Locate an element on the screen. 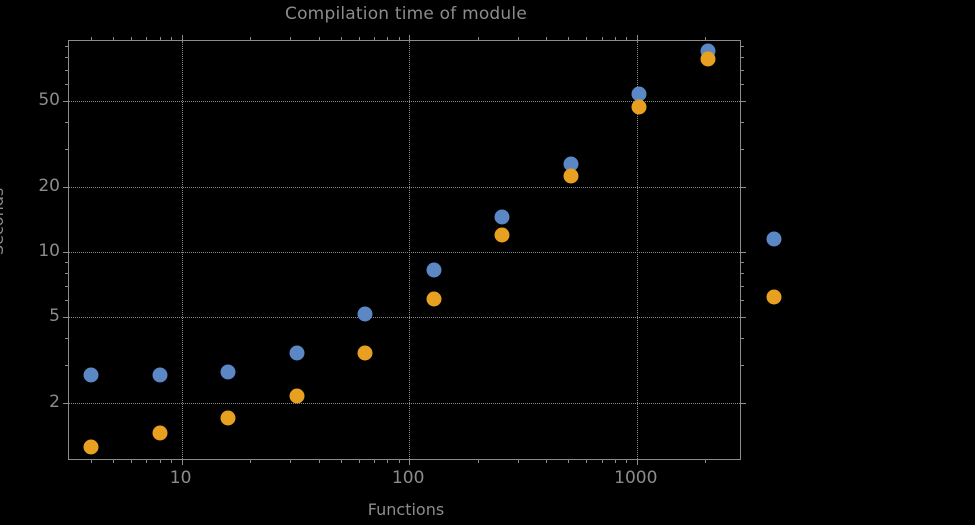 Image resolution: width=975 pixels, height=525 pixels. chart-title: Compilation time of module is located at coordinates (406, 14).